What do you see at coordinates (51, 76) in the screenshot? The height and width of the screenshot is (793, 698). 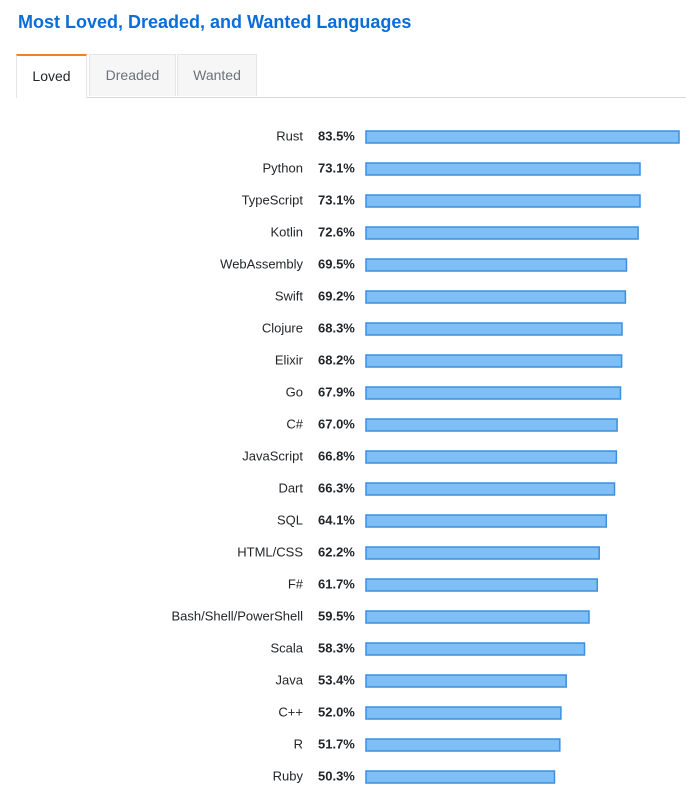 I see `tab-loved: Loved` at bounding box center [51, 76].